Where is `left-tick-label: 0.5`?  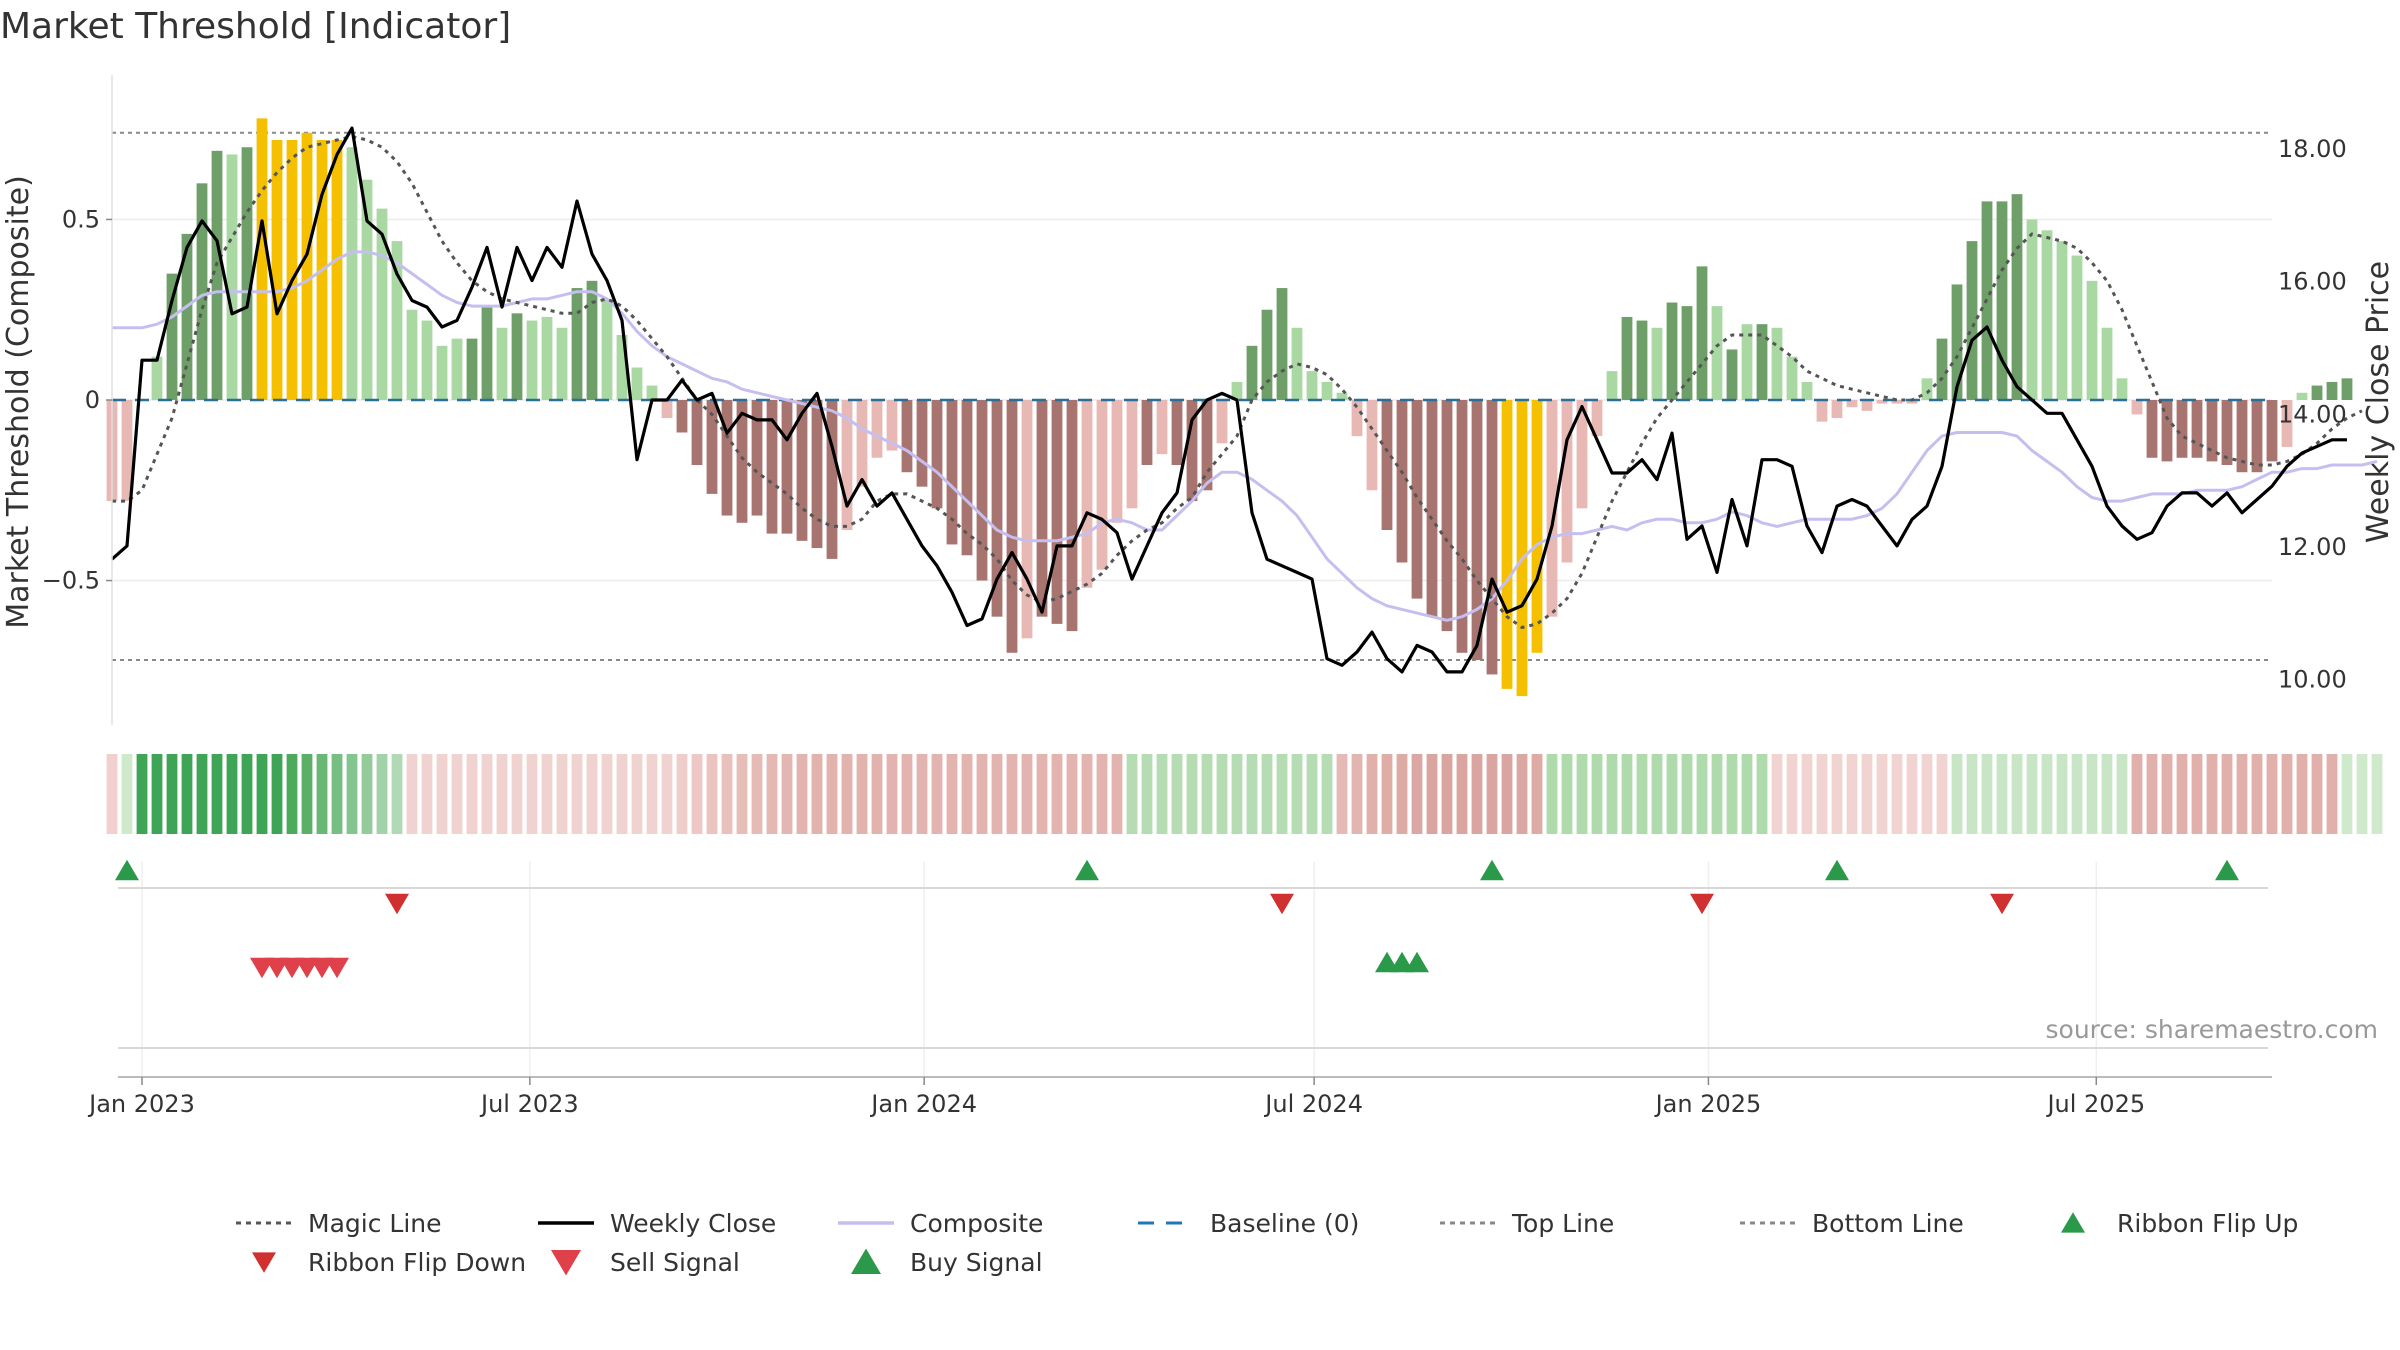 left-tick-label: 0.5 is located at coordinates (81, 219).